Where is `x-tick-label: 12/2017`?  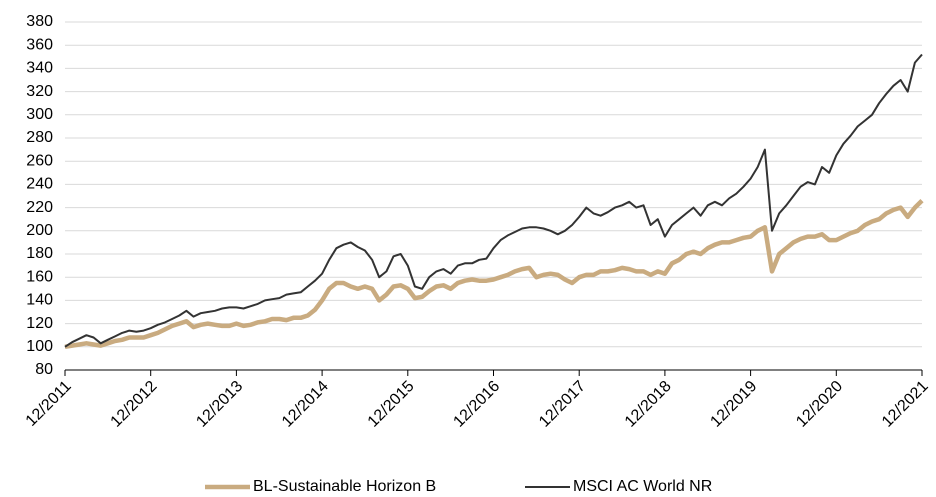 x-tick-label: 12/2017 is located at coordinates (562, 404).